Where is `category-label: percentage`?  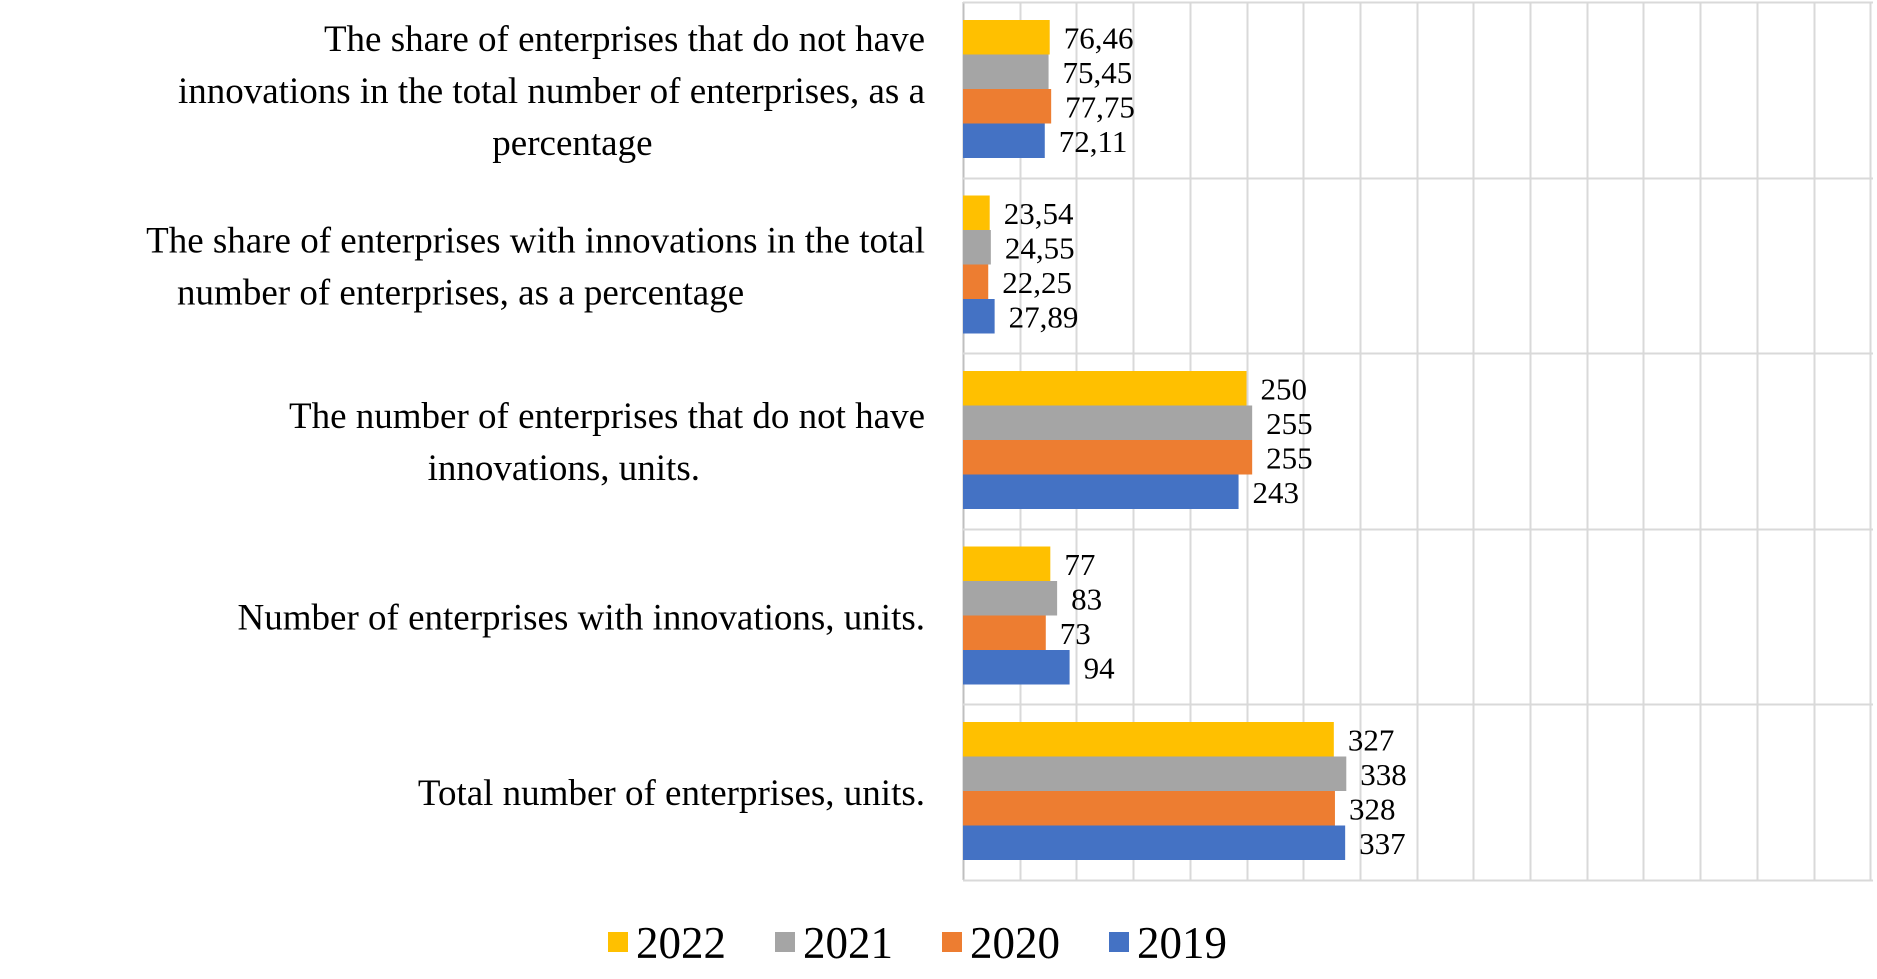 category-label: percentage is located at coordinates (572, 143).